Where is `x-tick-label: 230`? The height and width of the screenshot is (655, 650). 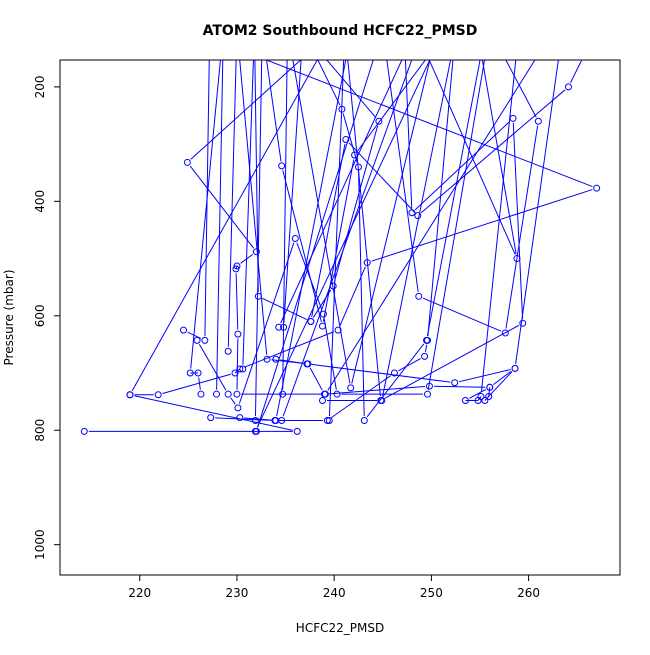 x-tick-label: 230 is located at coordinates (236, 593).